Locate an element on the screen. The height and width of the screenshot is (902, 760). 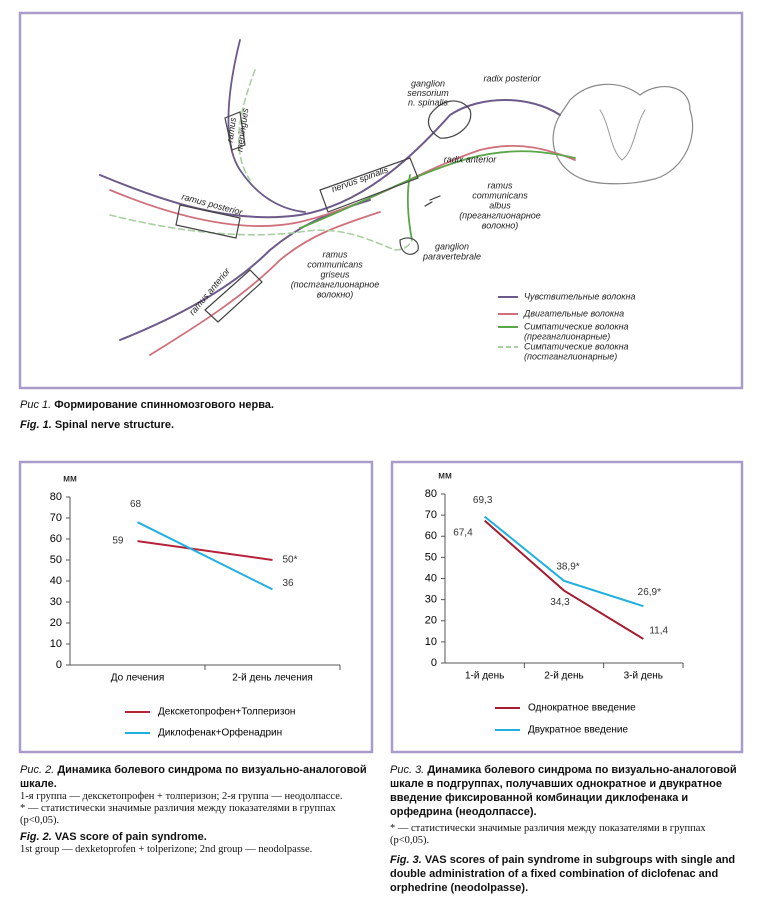
x-tick-label: 3-й день is located at coordinates (643, 676).